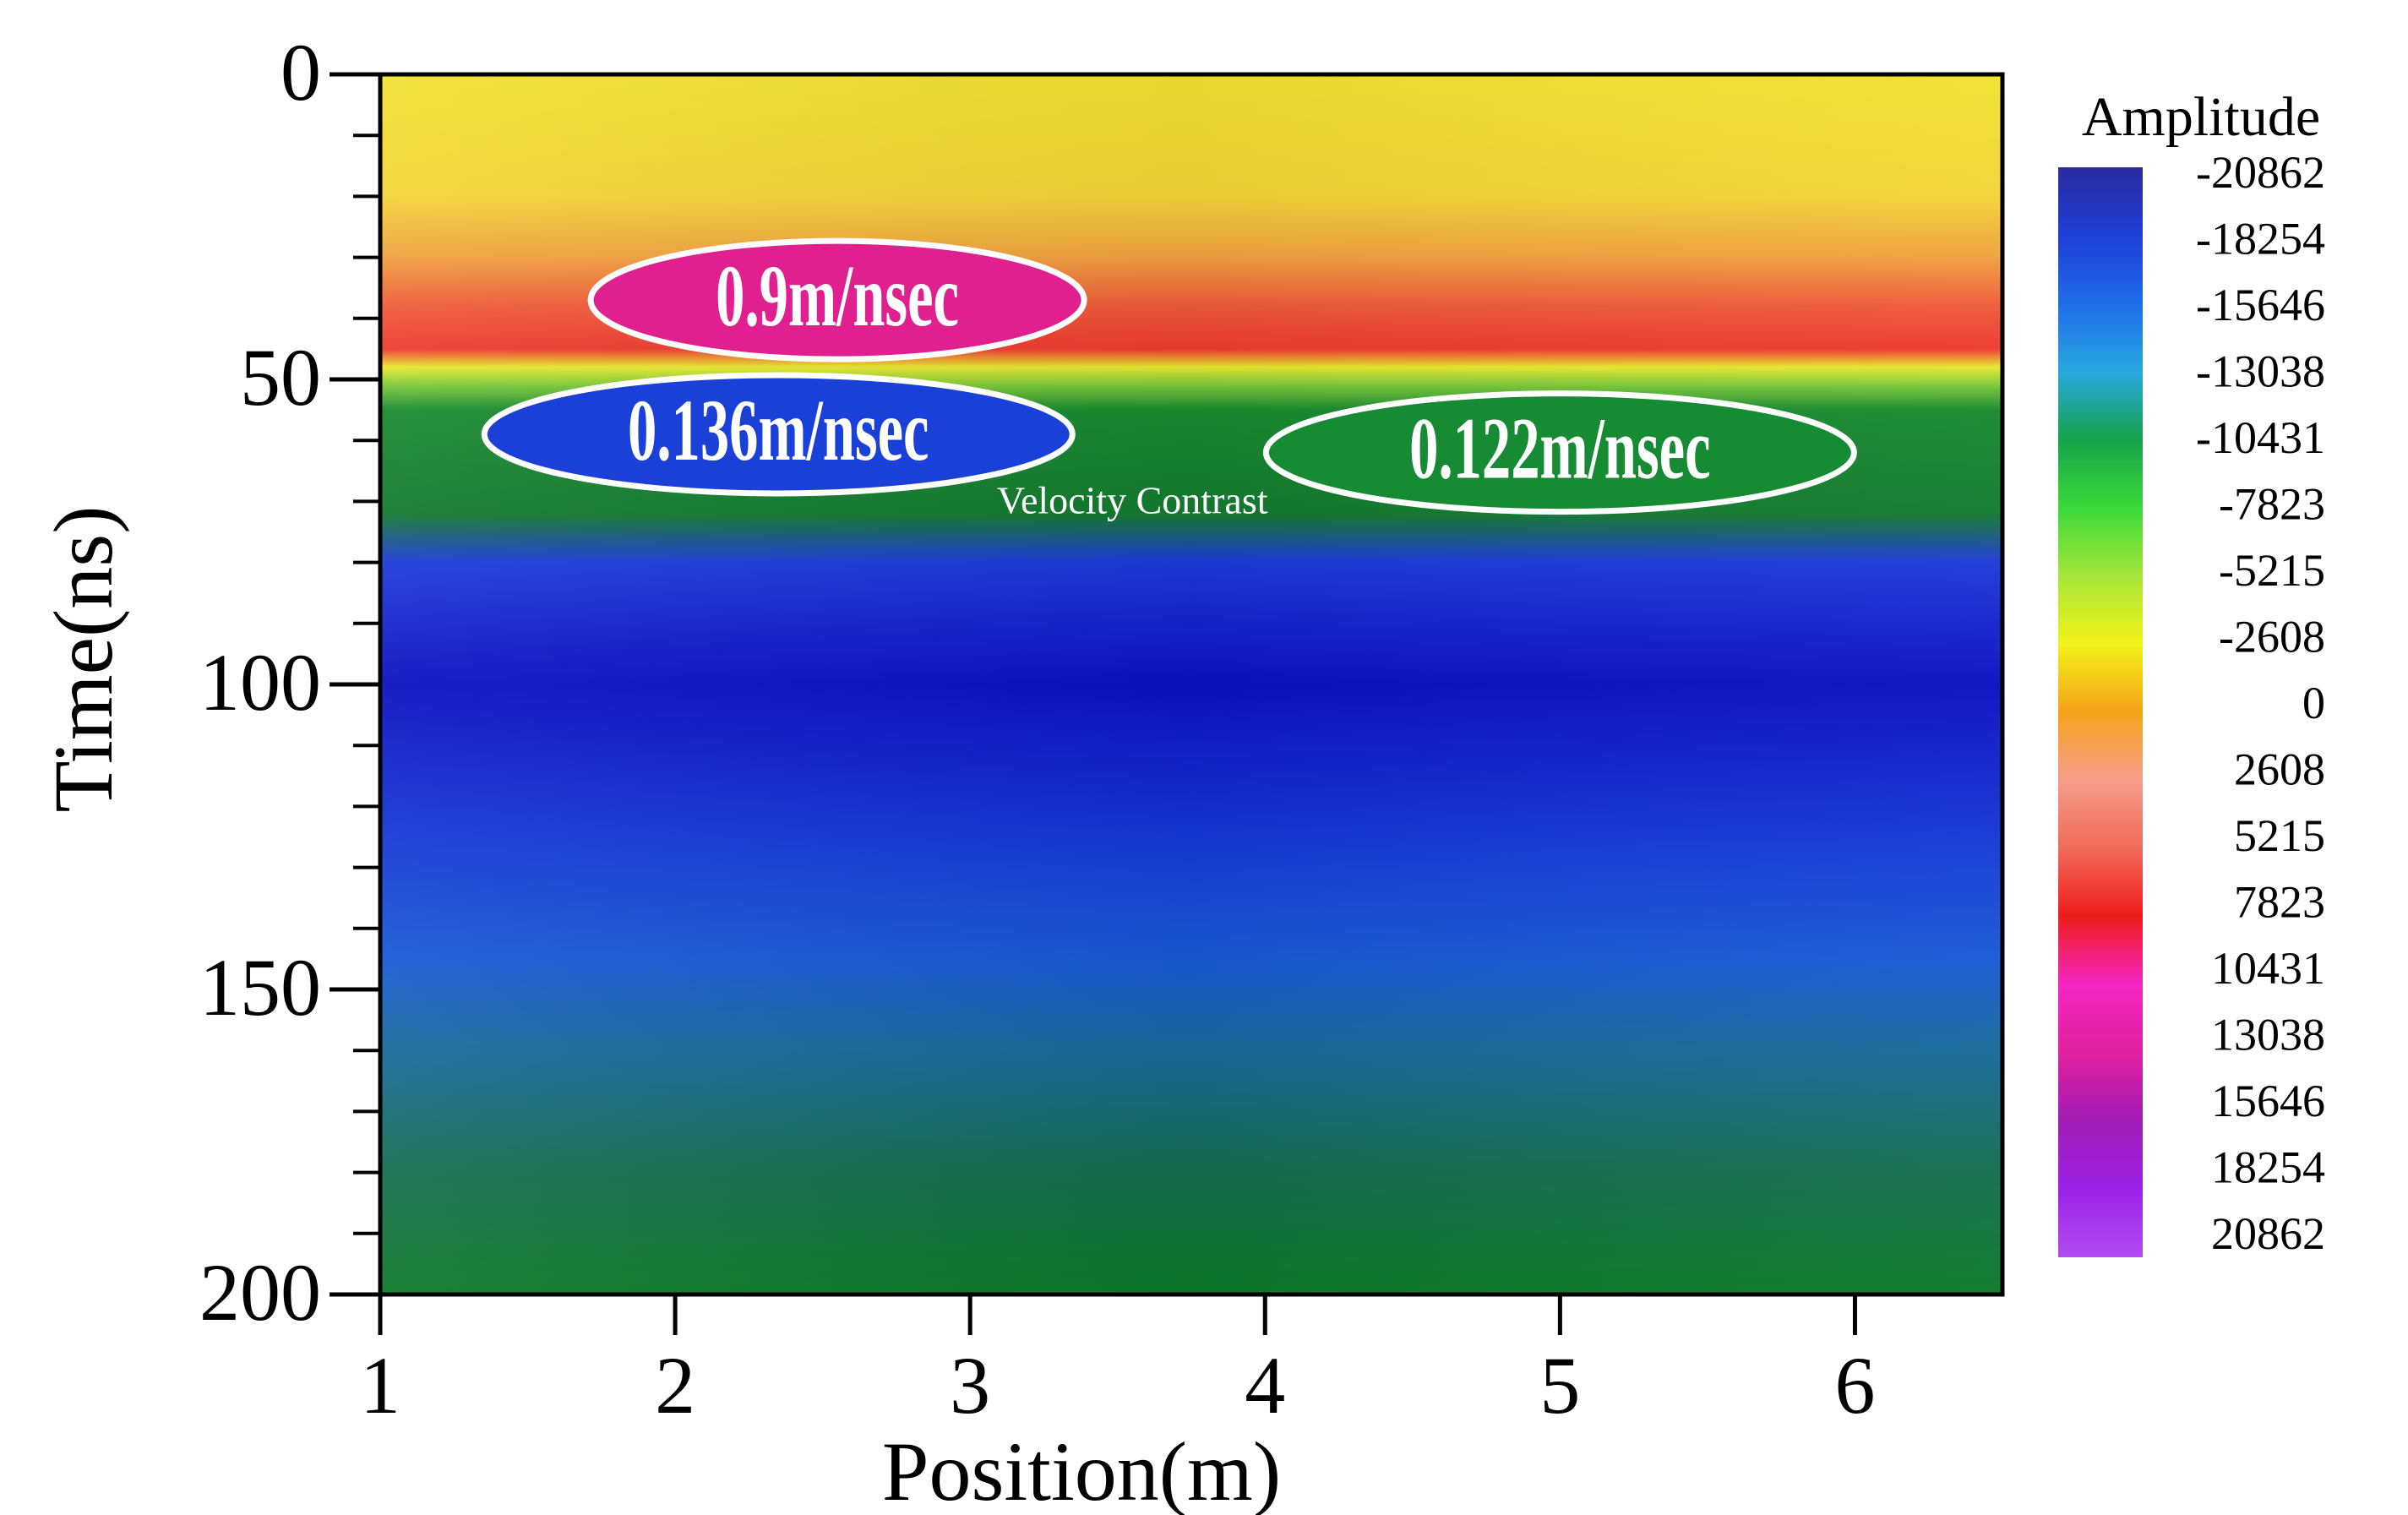 Image resolution: width=2408 pixels, height=1515 pixels. I want to click on x-tick-label: 5, so click(1559, 1385).